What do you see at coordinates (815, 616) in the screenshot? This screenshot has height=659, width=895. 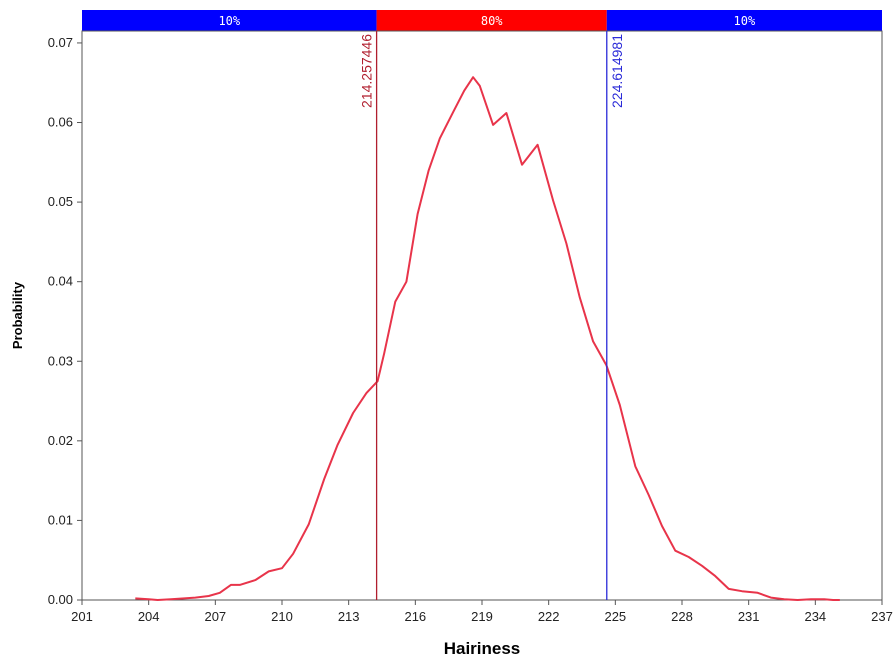 I see `x-tick-label: 234` at bounding box center [815, 616].